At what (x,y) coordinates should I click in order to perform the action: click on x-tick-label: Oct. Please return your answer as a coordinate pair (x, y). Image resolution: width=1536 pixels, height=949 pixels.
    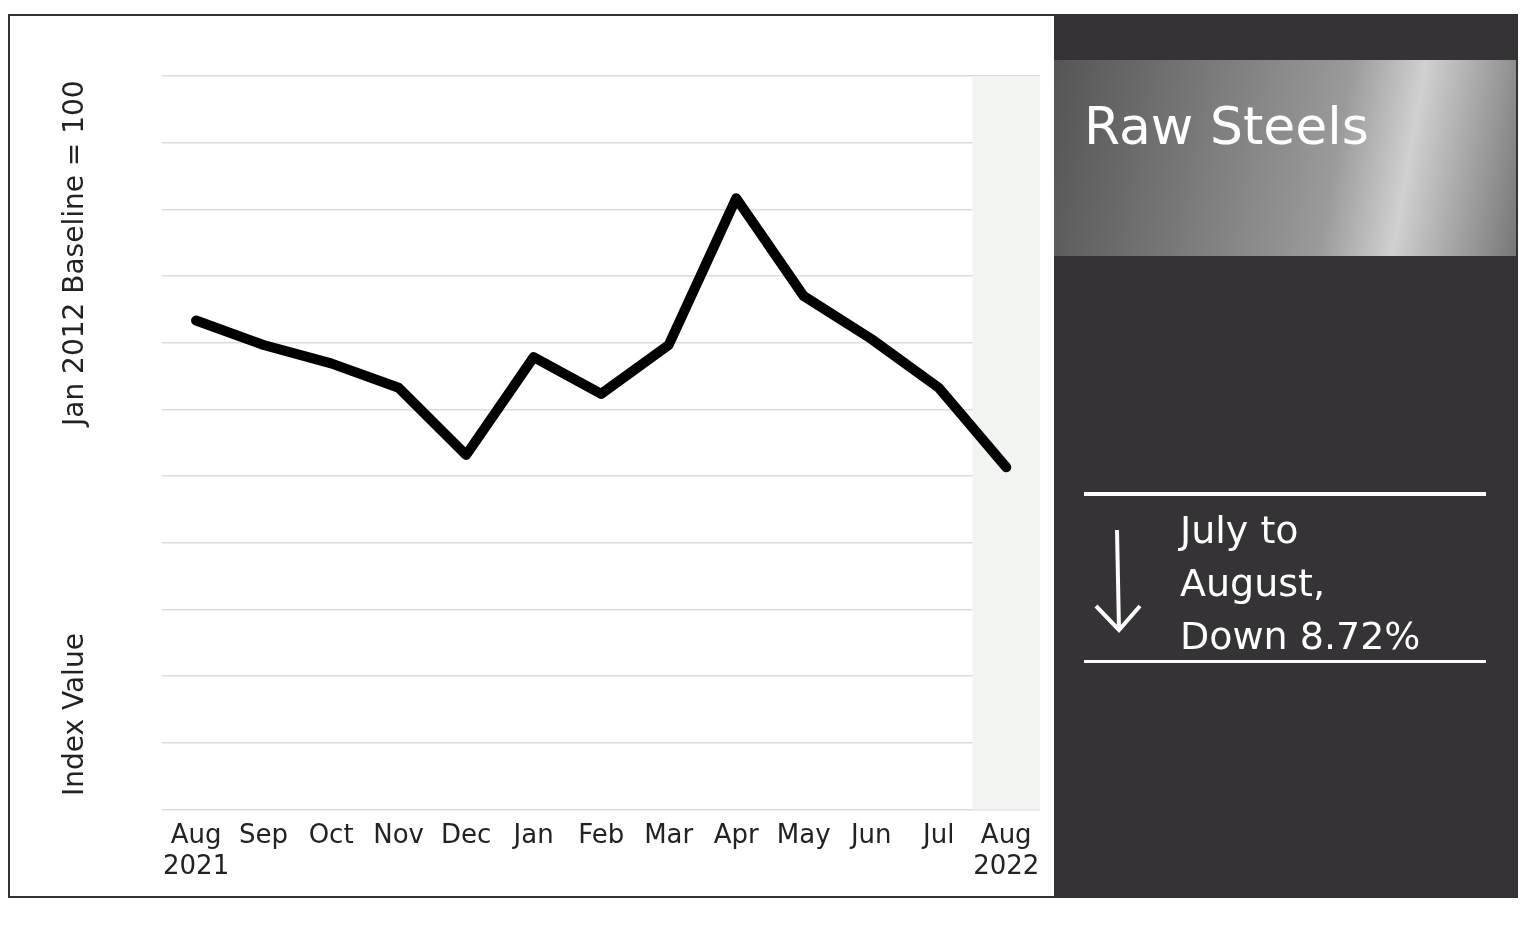
    Looking at the image, I should click on (331, 833).